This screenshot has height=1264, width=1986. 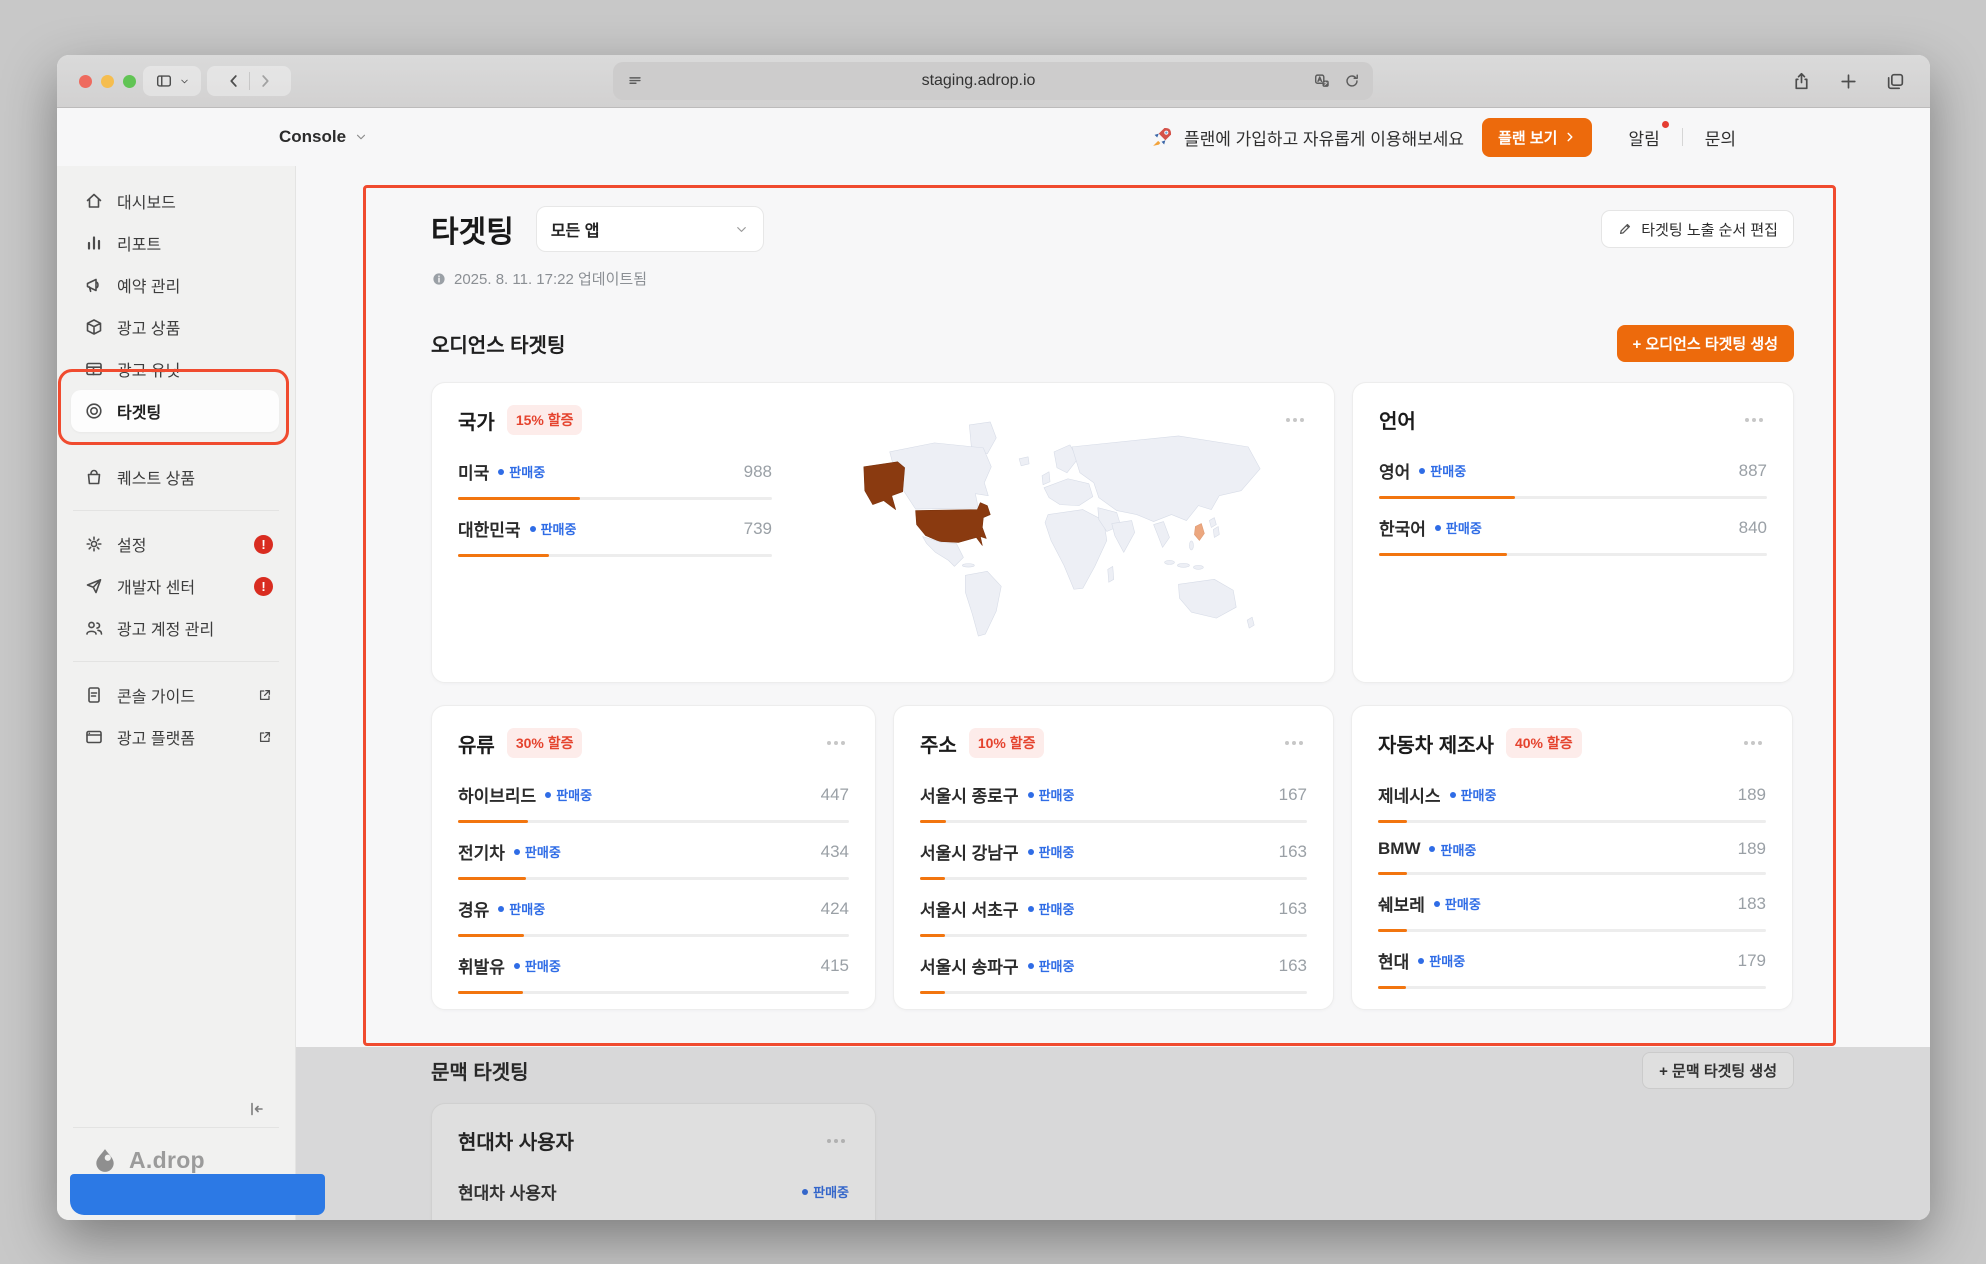 I want to click on sidebar-item-megaphone: 예약 관리, so click(x=175, y=285).